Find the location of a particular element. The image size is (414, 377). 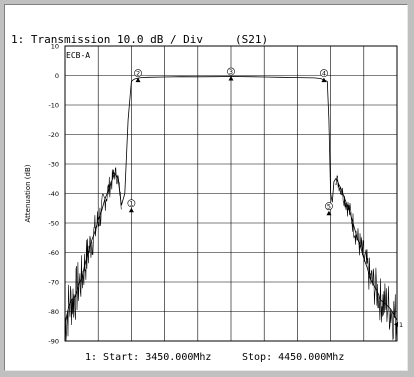

y-tick-label: 10 is located at coordinates (55, 47).